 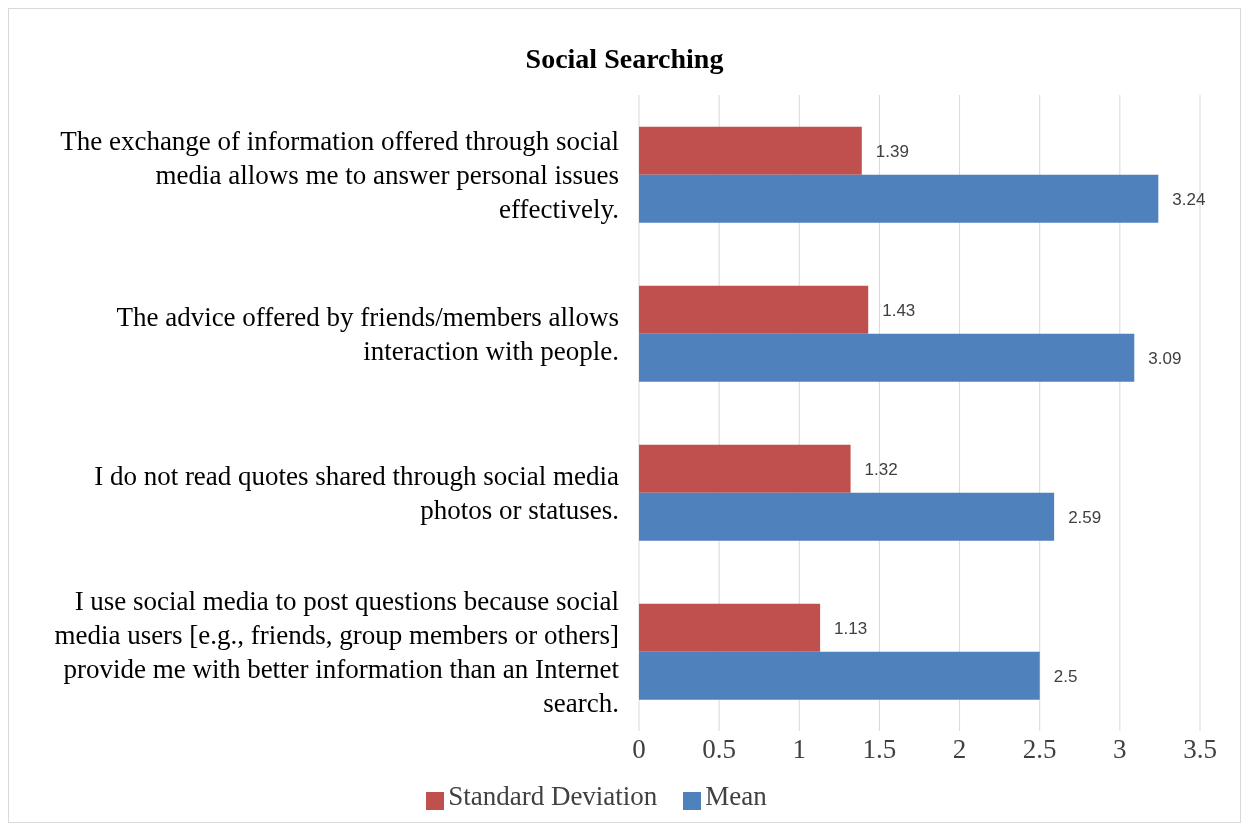 What do you see at coordinates (1189, 199) in the screenshot?
I see `data-label: 3.24` at bounding box center [1189, 199].